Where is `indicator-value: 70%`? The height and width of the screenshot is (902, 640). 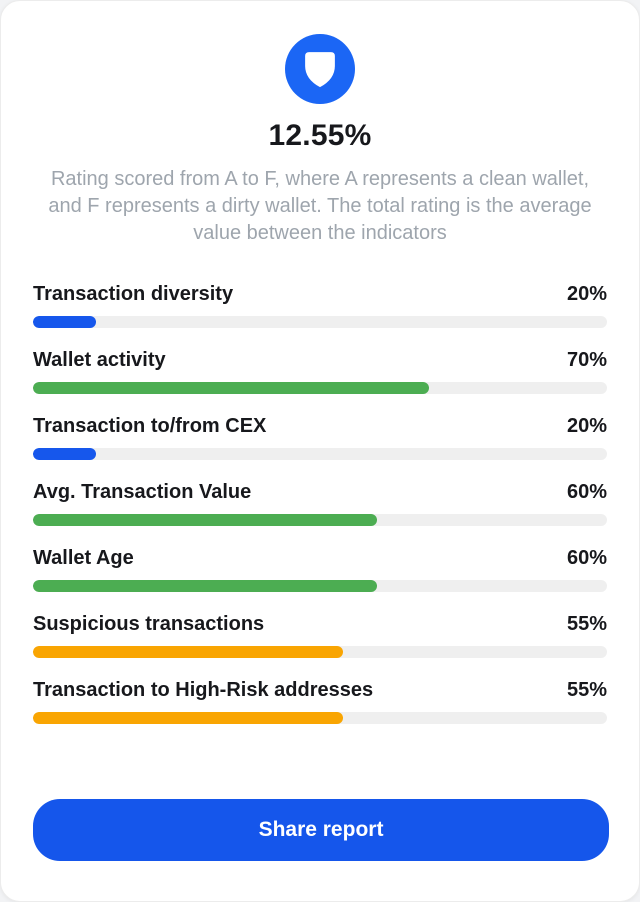
indicator-value: 70% is located at coordinates (586, 360).